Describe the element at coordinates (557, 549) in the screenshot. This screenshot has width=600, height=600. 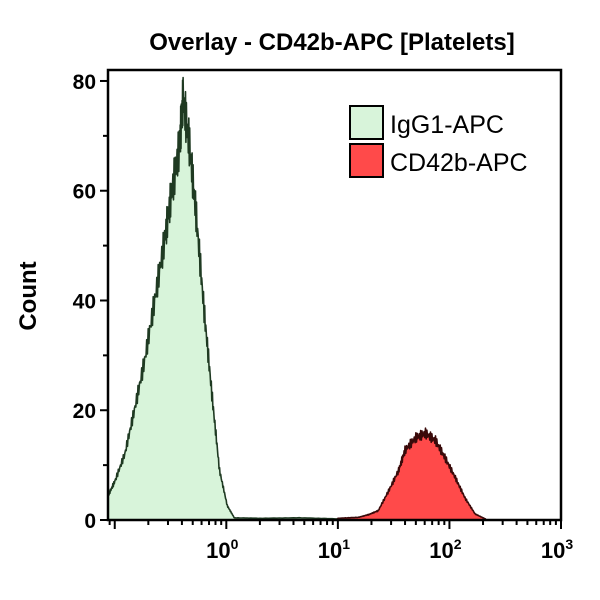
I see `x-tick-label: 10³` at that location.